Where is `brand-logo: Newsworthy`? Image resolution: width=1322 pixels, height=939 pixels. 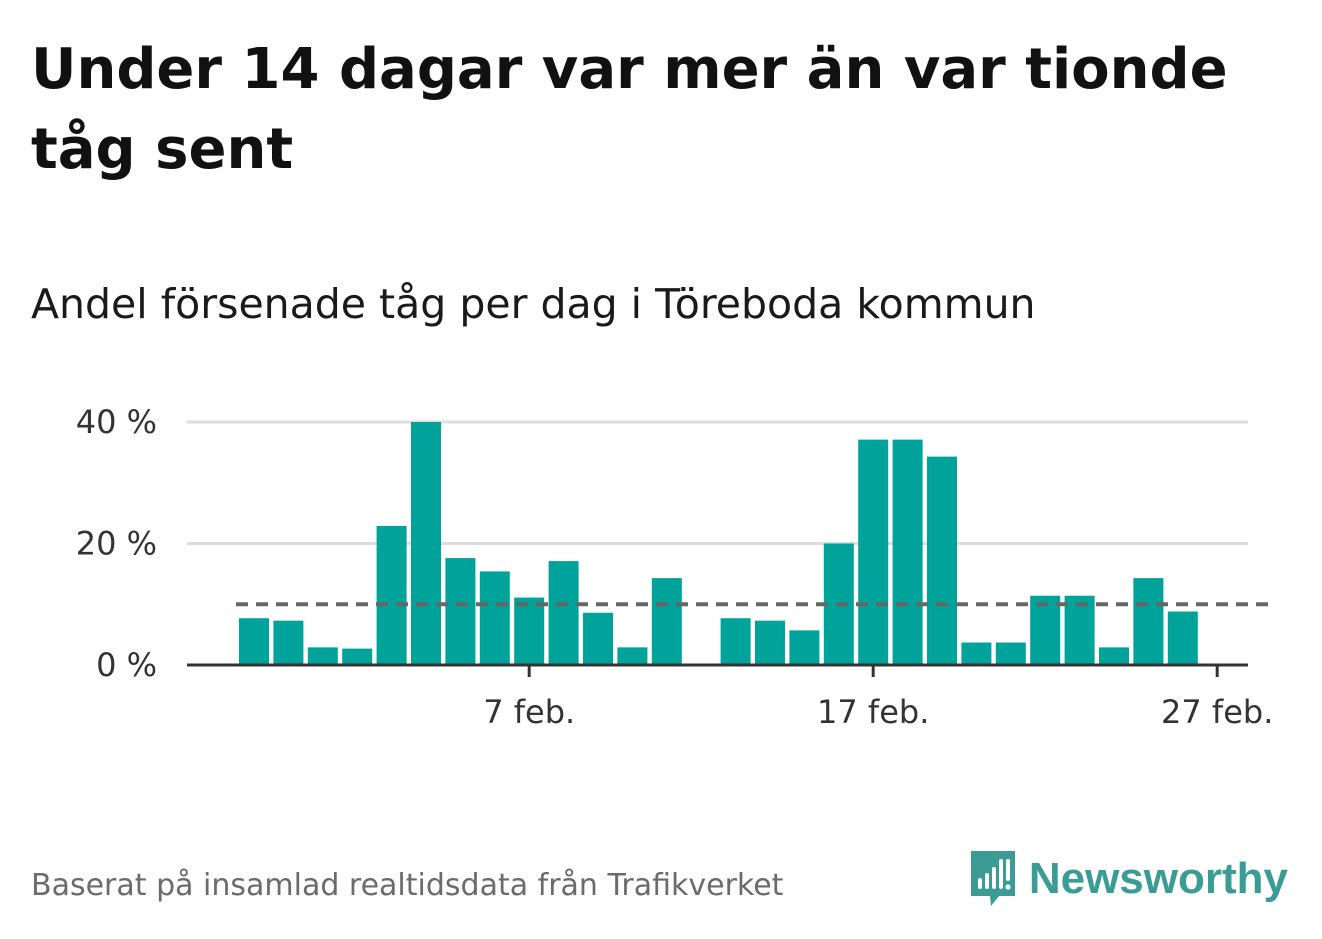
brand-logo: Newsworthy is located at coordinates (1128, 879).